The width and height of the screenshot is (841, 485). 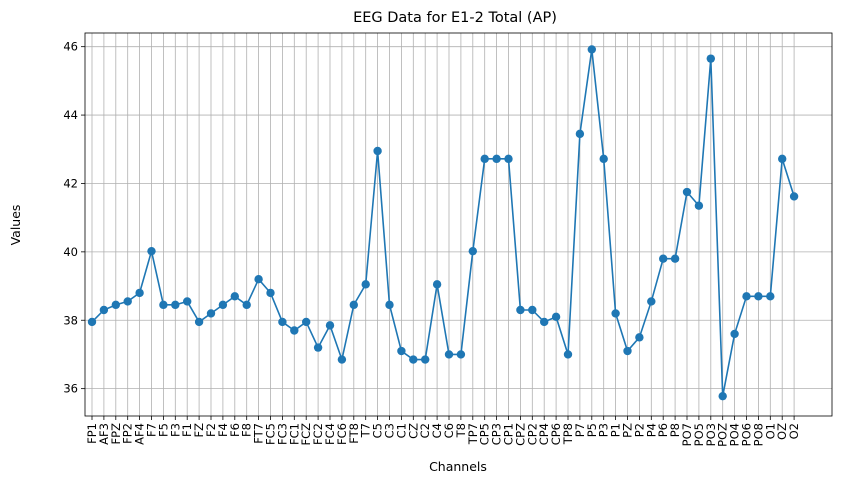 What do you see at coordinates (235, 430) in the screenshot?
I see `x-tick-label: F6` at bounding box center [235, 430].